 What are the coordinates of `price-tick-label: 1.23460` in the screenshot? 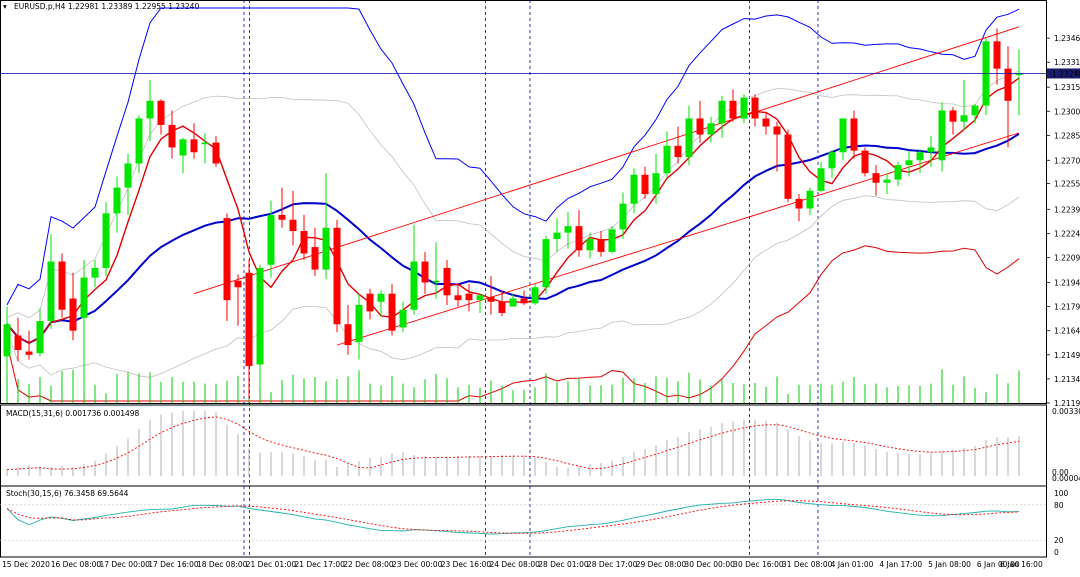 It's located at (1067, 38).